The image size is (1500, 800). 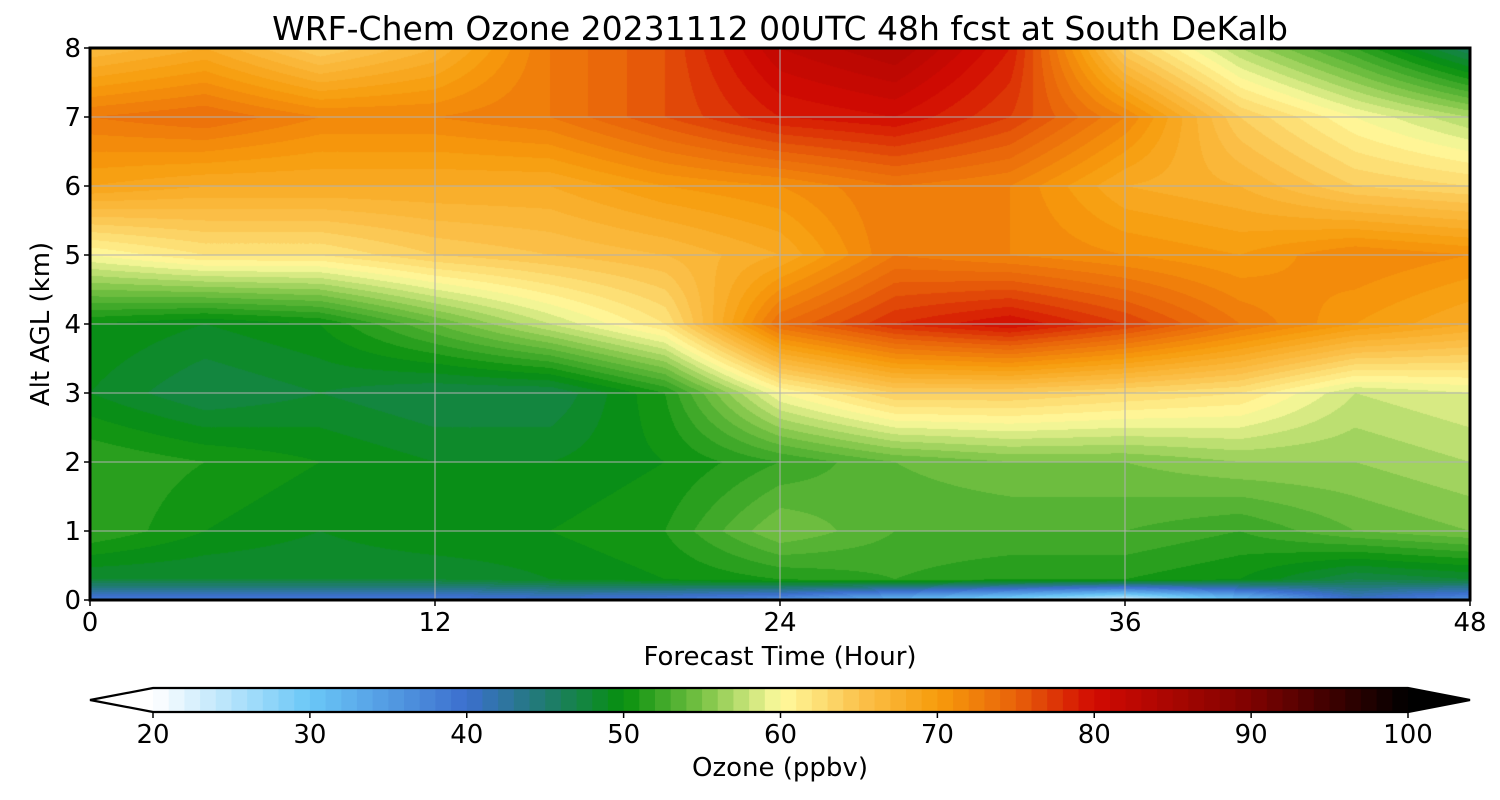 I want to click on colorbar-extend-min, so click(x=121, y=700).